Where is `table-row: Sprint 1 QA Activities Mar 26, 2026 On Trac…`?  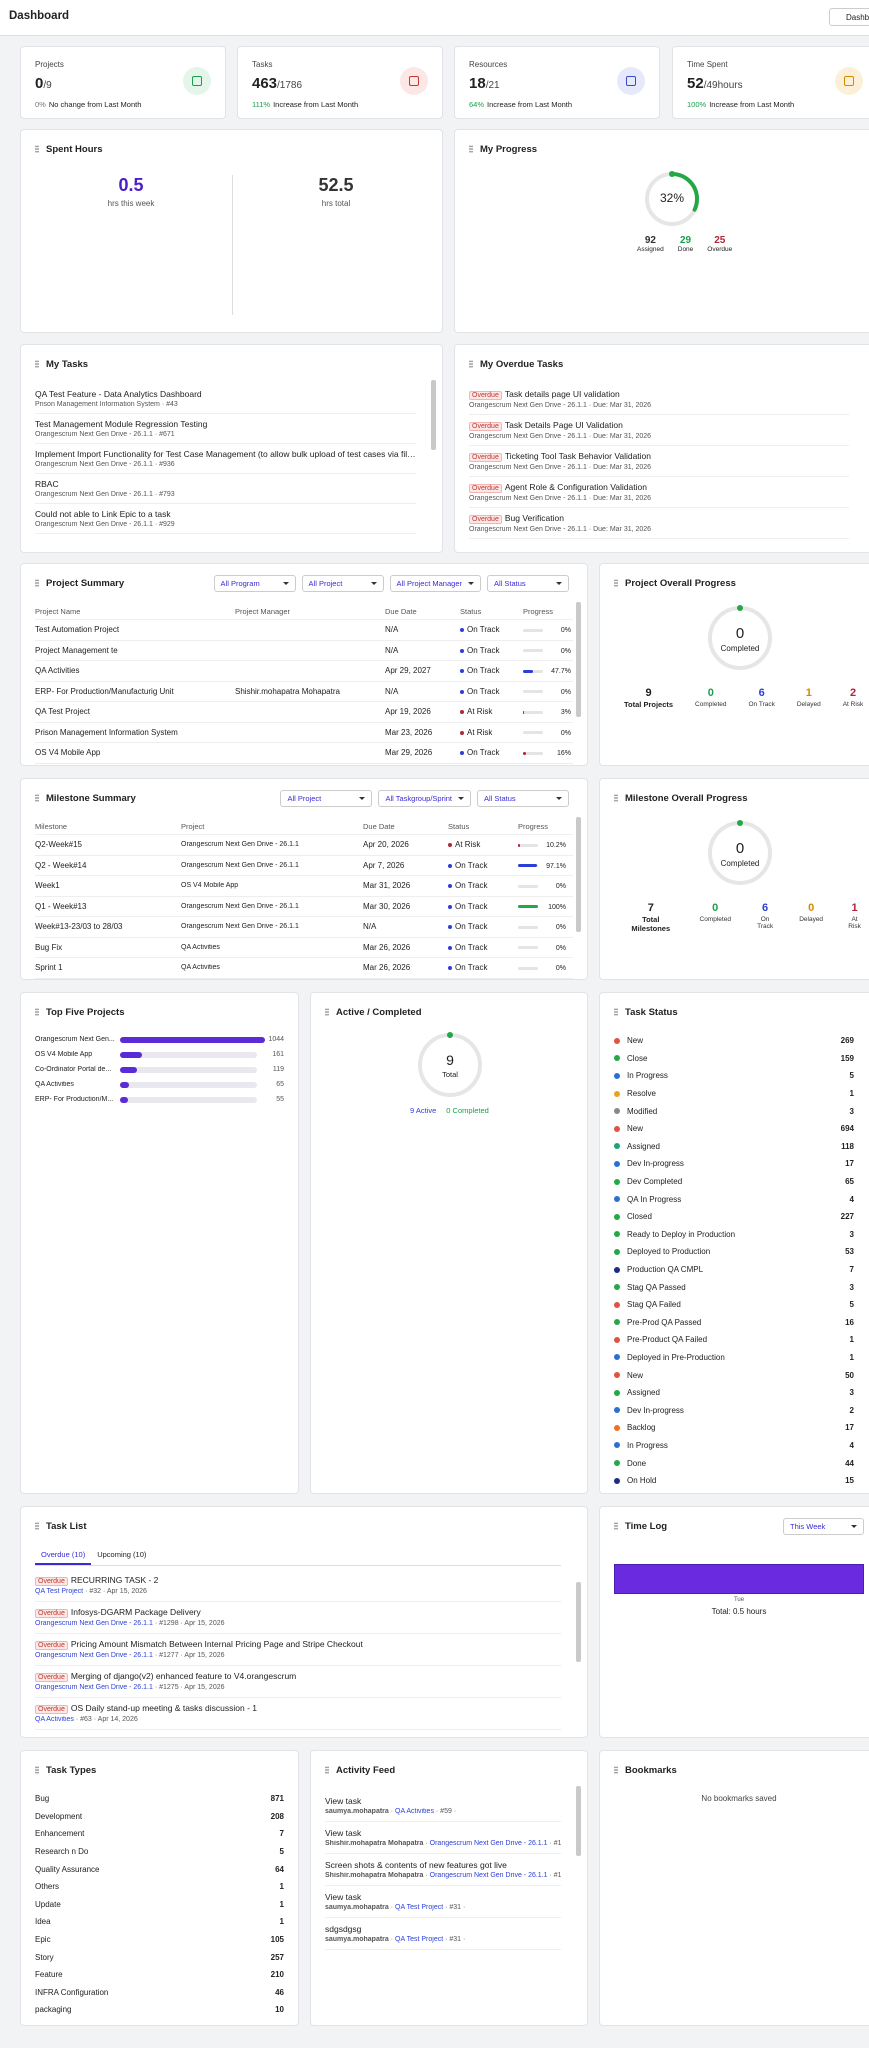
table-row: Sprint 1 QA Activities Mar 26, 2026 On Trac… is located at coordinates (304, 968).